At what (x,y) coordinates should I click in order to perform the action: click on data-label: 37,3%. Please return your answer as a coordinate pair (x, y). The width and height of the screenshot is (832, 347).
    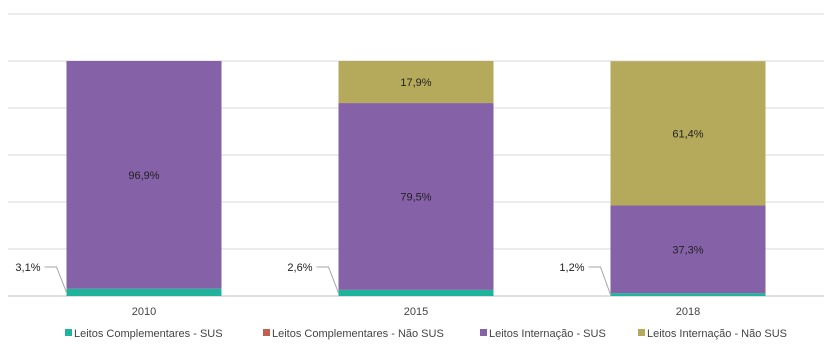
    Looking at the image, I should click on (687, 250).